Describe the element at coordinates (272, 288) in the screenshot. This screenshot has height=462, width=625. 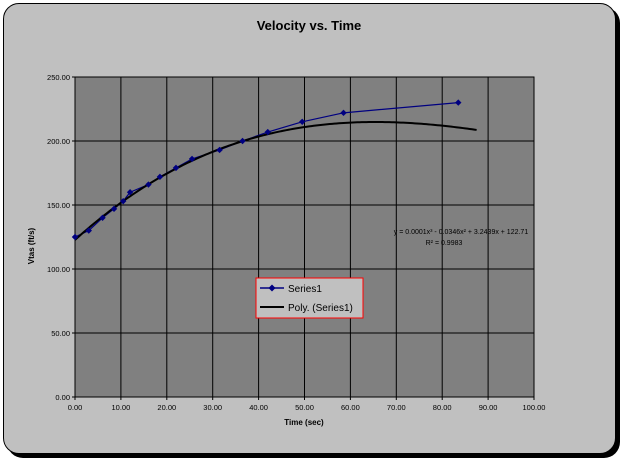
I see `legend-series1-marker` at that location.